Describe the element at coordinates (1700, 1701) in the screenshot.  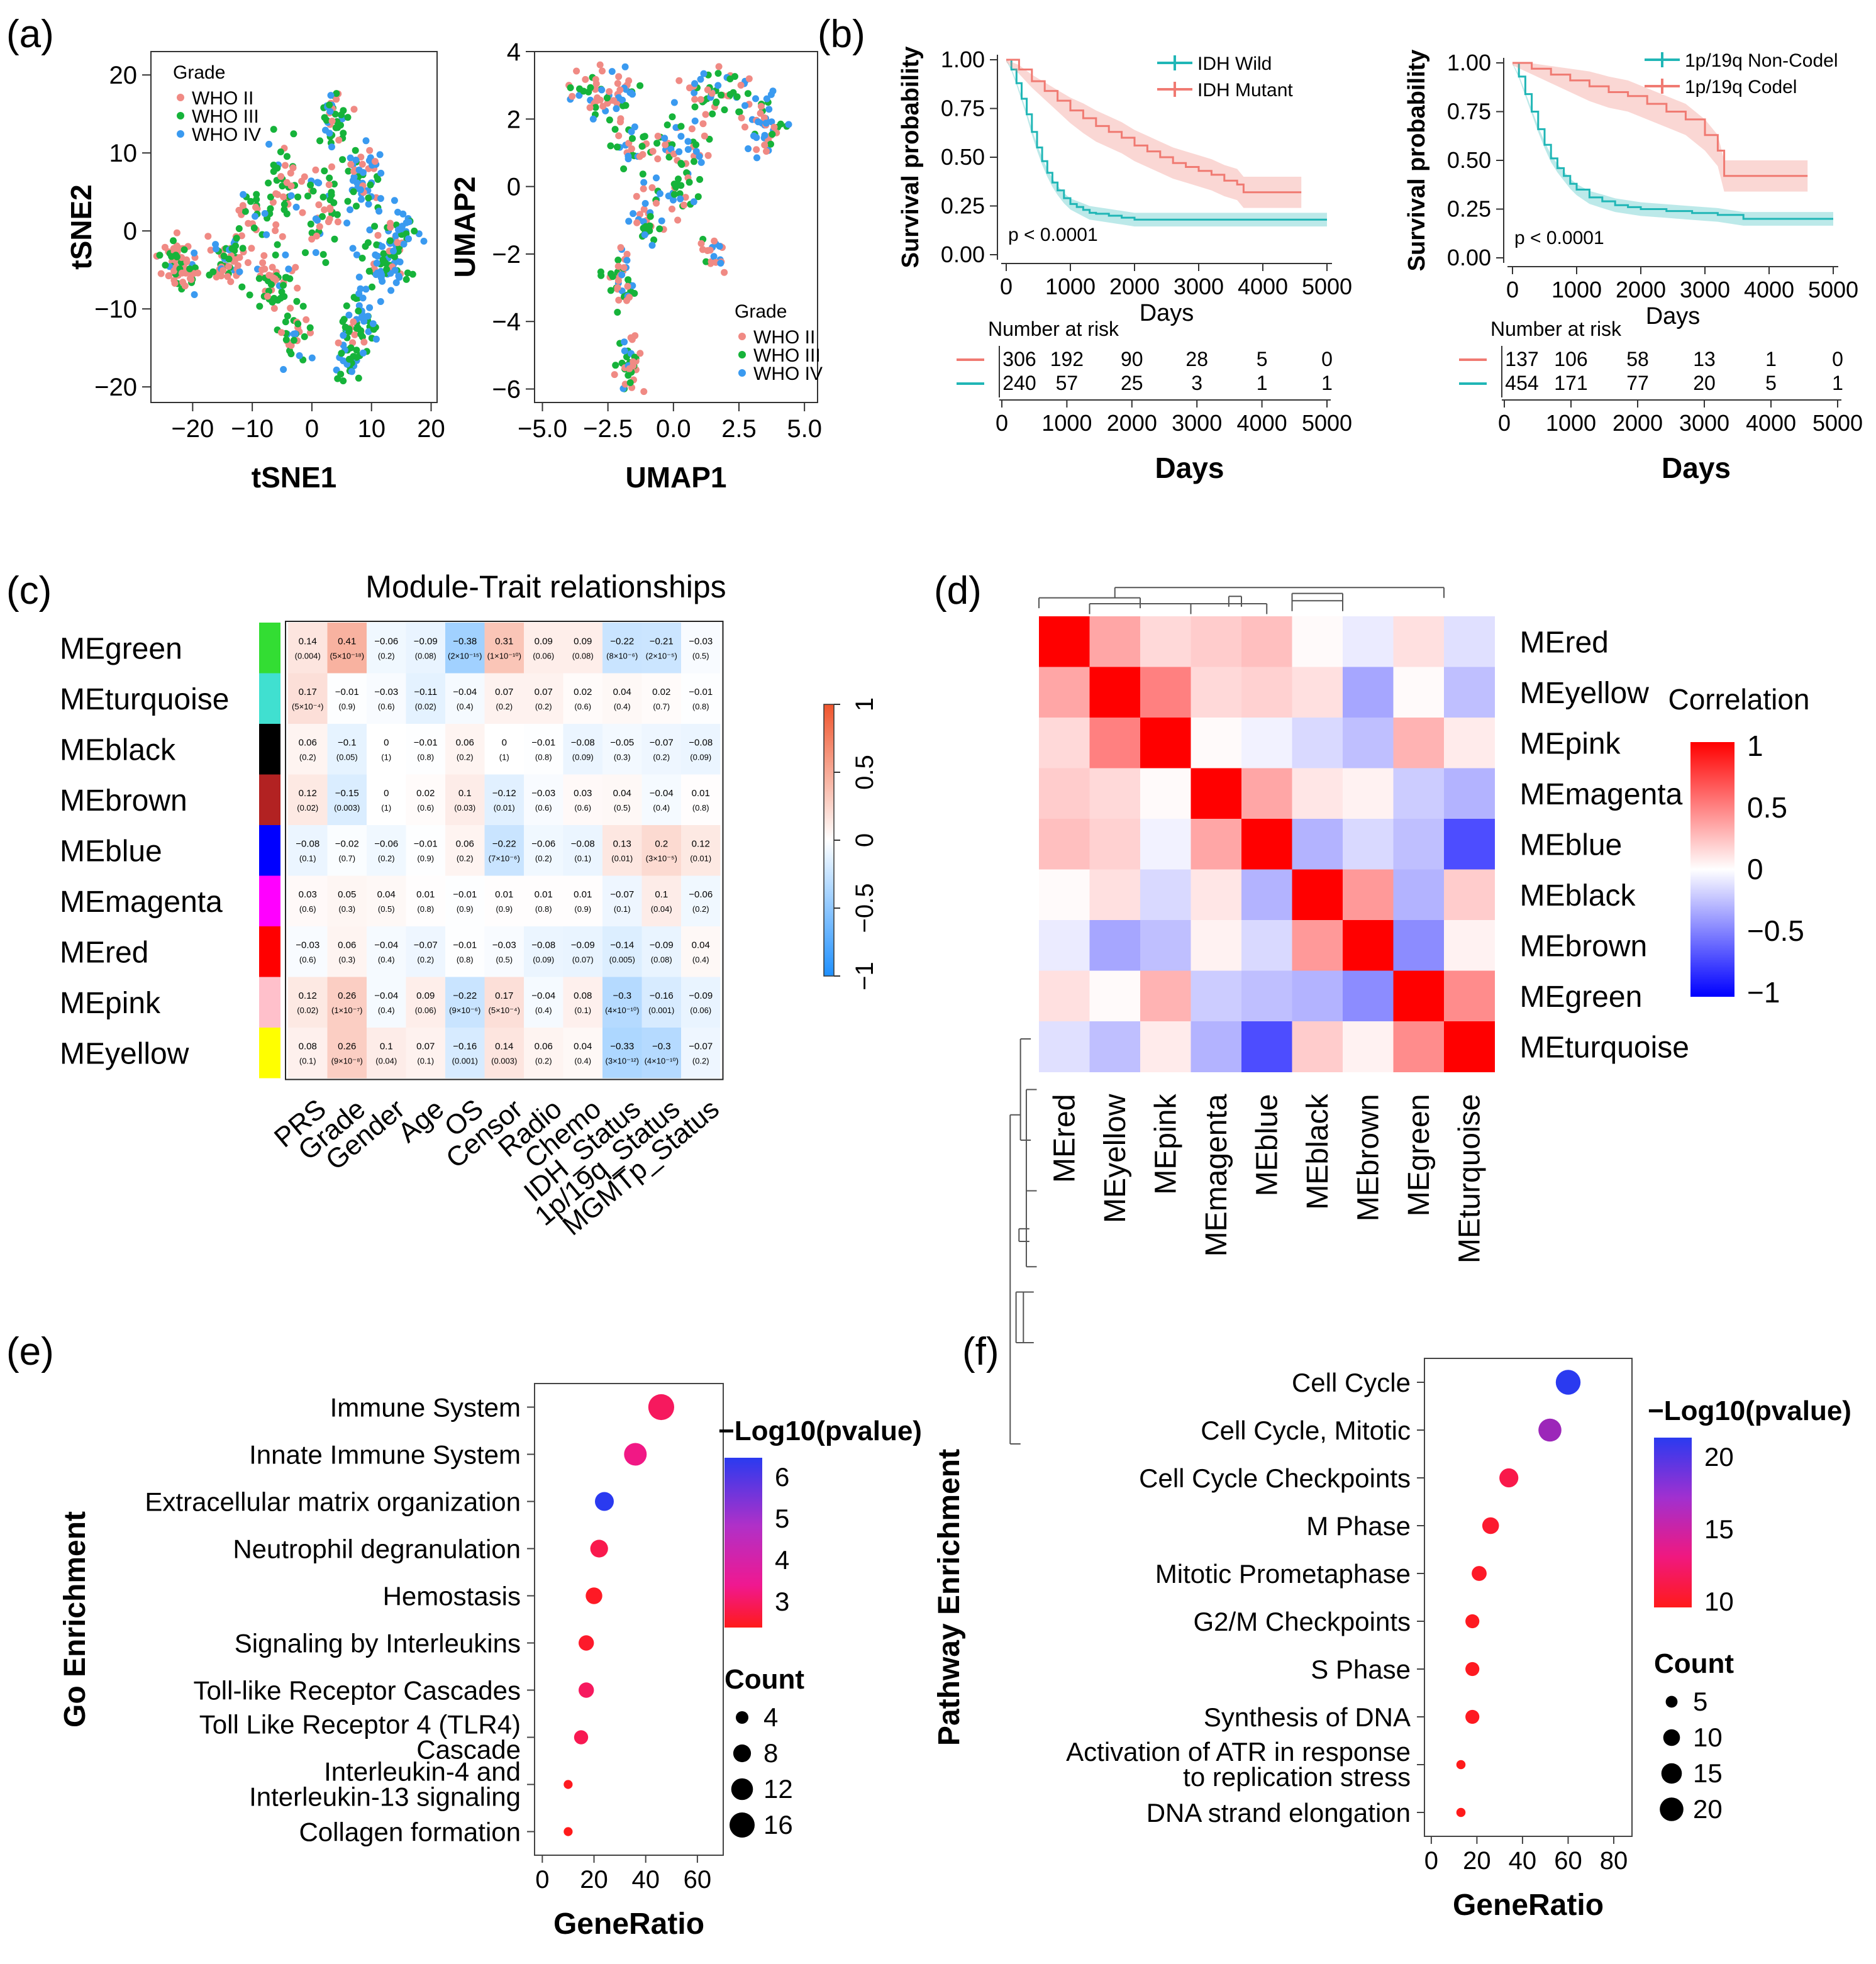
I see `pathway_enrich-size-tick: 5` at that location.